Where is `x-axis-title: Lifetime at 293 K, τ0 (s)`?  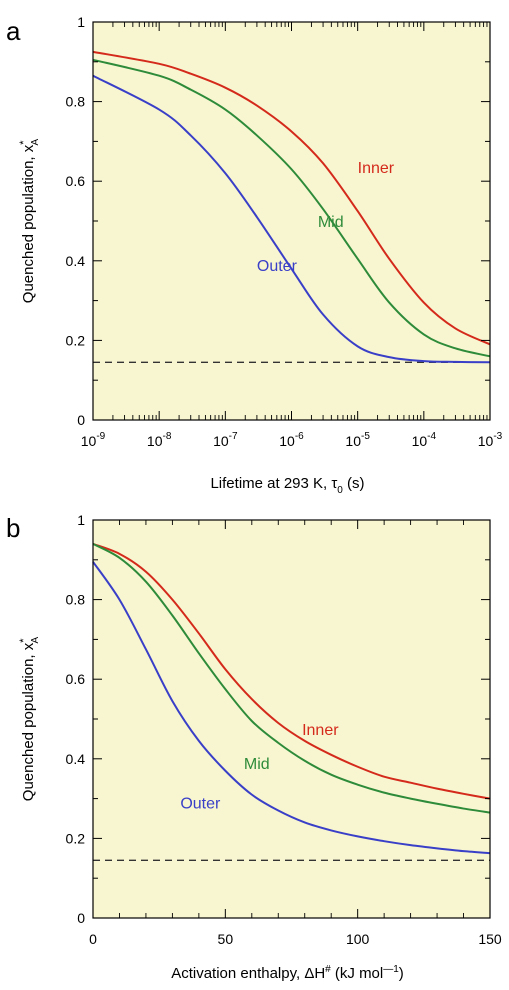
x-axis-title: Lifetime at 293 K, τ0 (s) is located at coordinates (287, 485).